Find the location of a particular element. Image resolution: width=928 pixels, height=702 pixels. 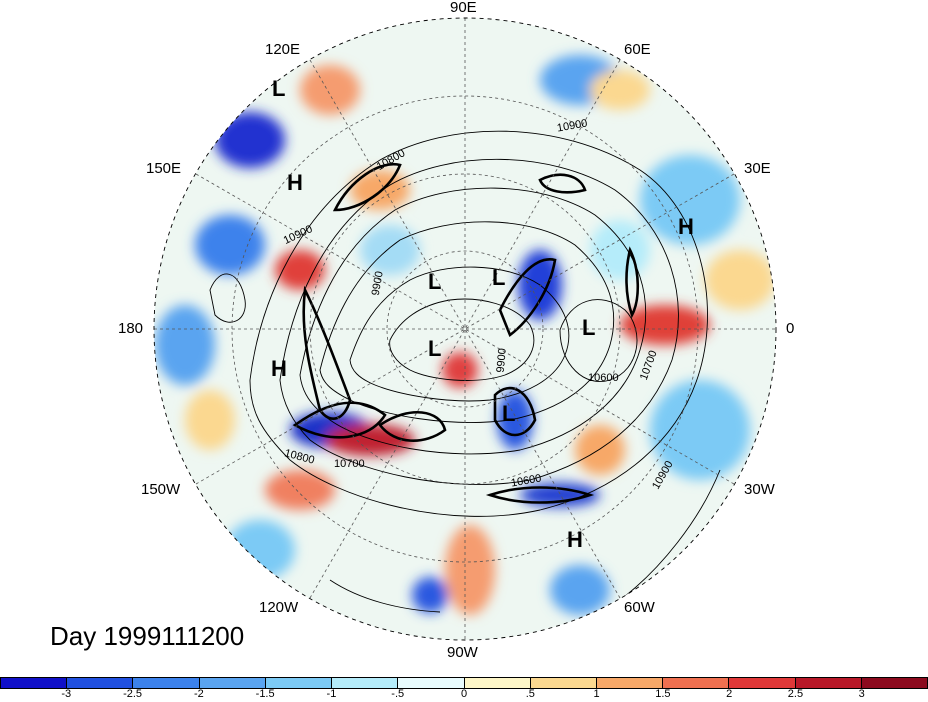

lon-label-30e: 30E is located at coordinates (757, 168).